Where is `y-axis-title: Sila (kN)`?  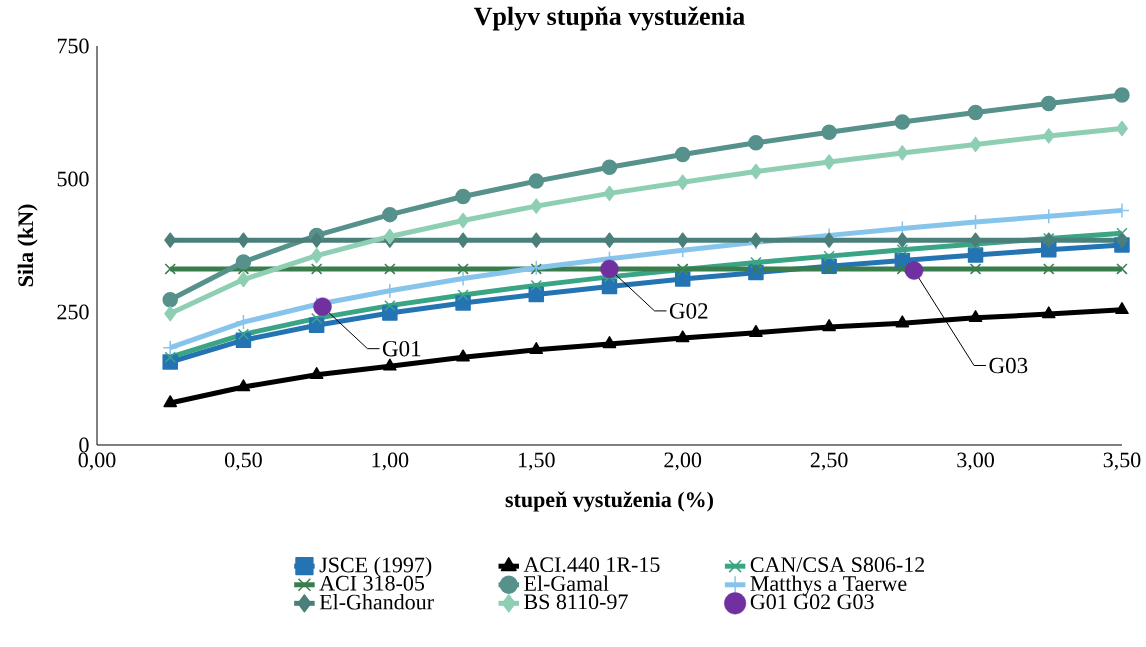 y-axis-title: Sila (kN) is located at coordinates (27, 245).